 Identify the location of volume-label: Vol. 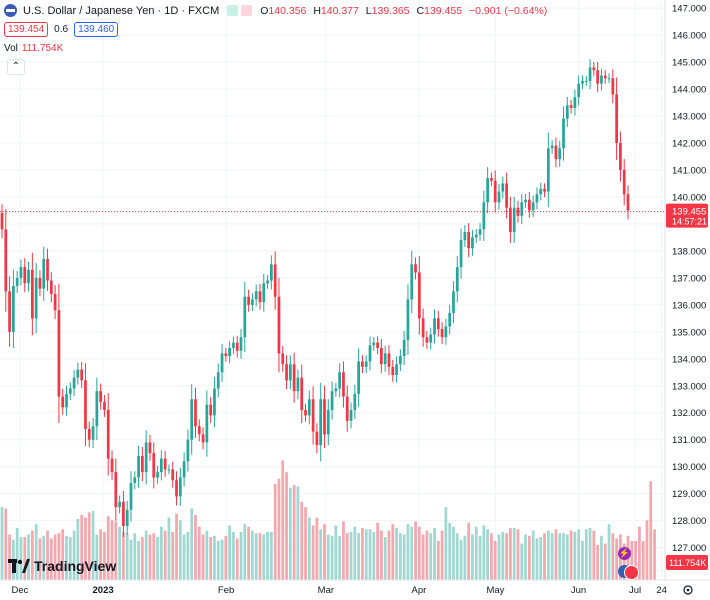
(11, 48).